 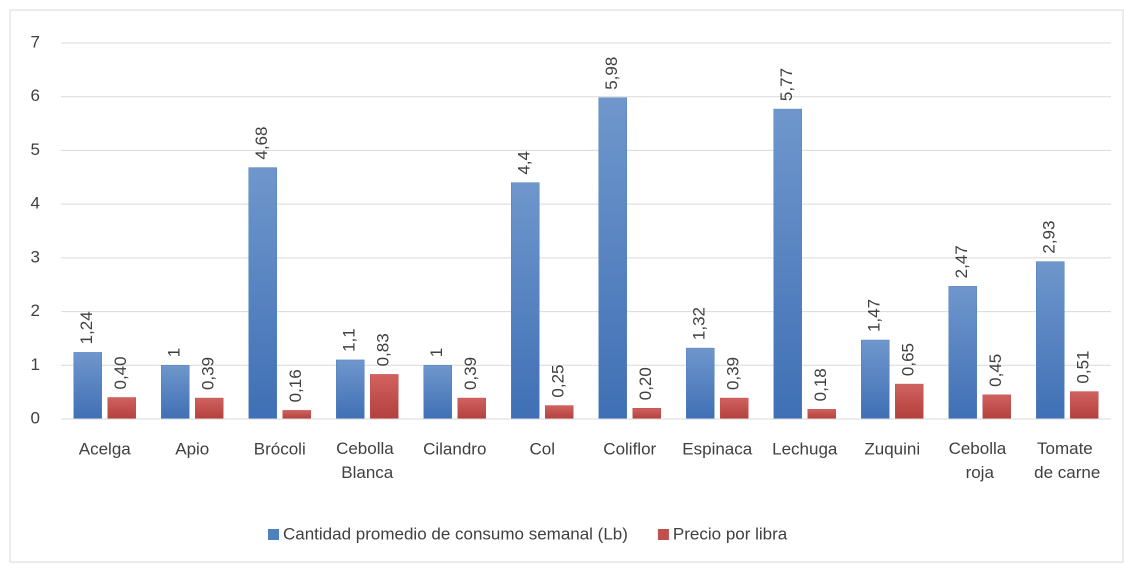 What do you see at coordinates (542, 448) in the screenshot?
I see `x-tick-label: Col` at bounding box center [542, 448].